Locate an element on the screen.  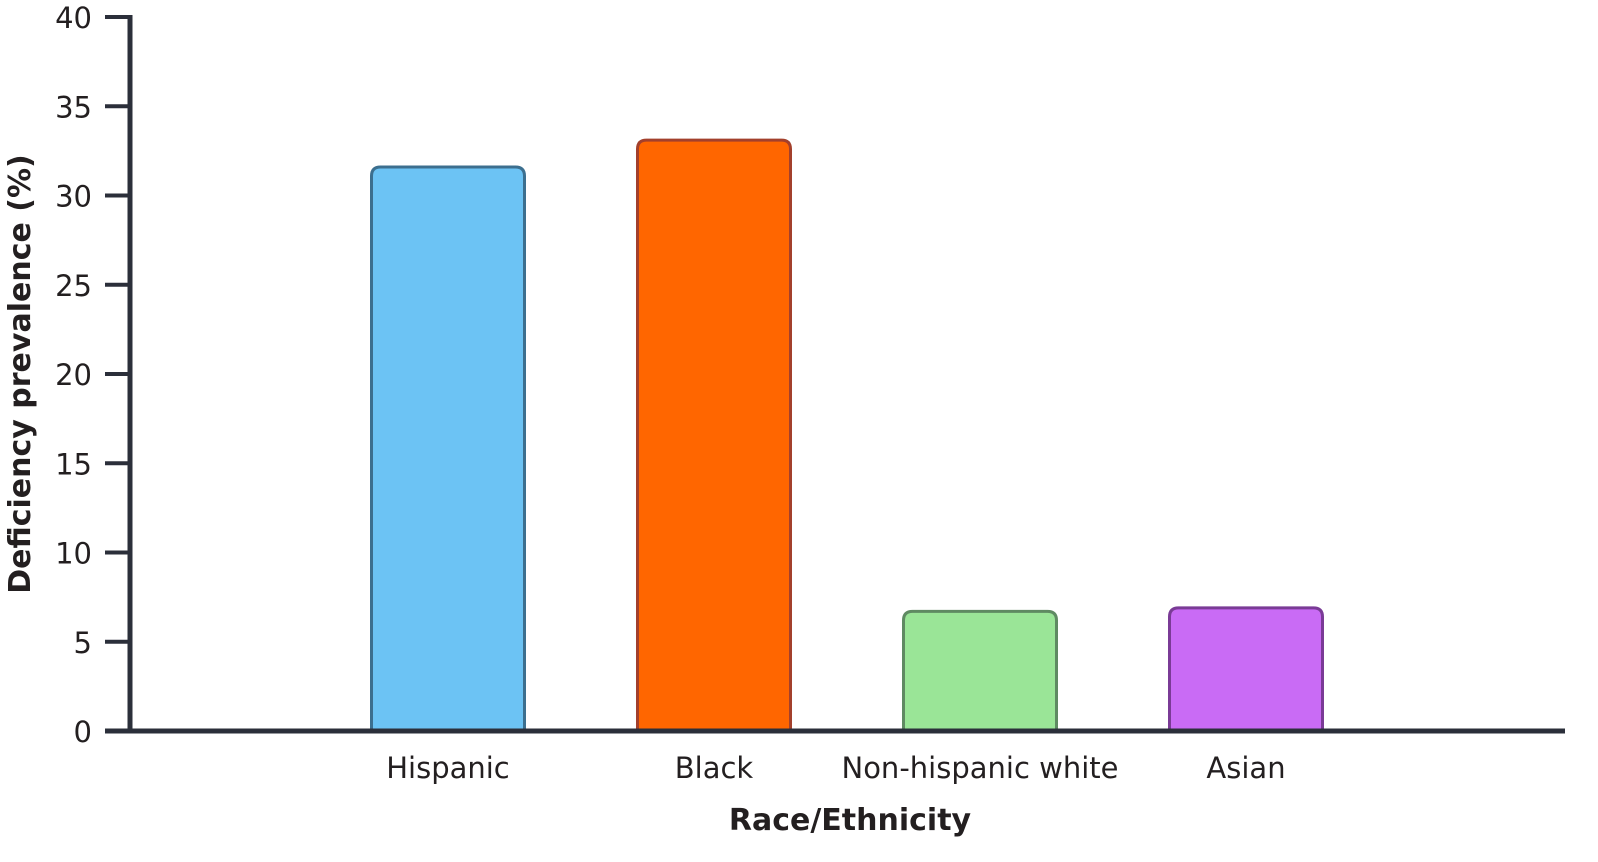
x-axis-title: Race/Ethnicity is located at coordinates (850, 820).